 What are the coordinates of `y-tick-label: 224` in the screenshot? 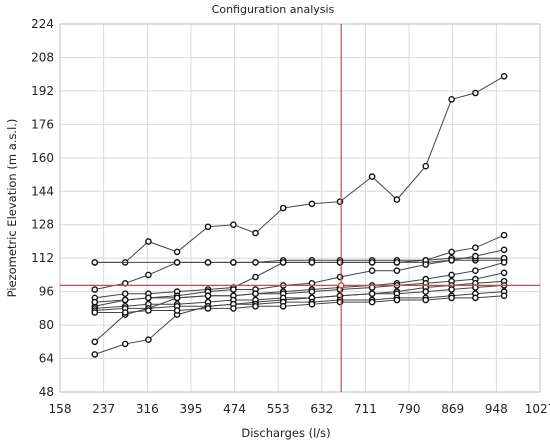 It's located at (42, 24).